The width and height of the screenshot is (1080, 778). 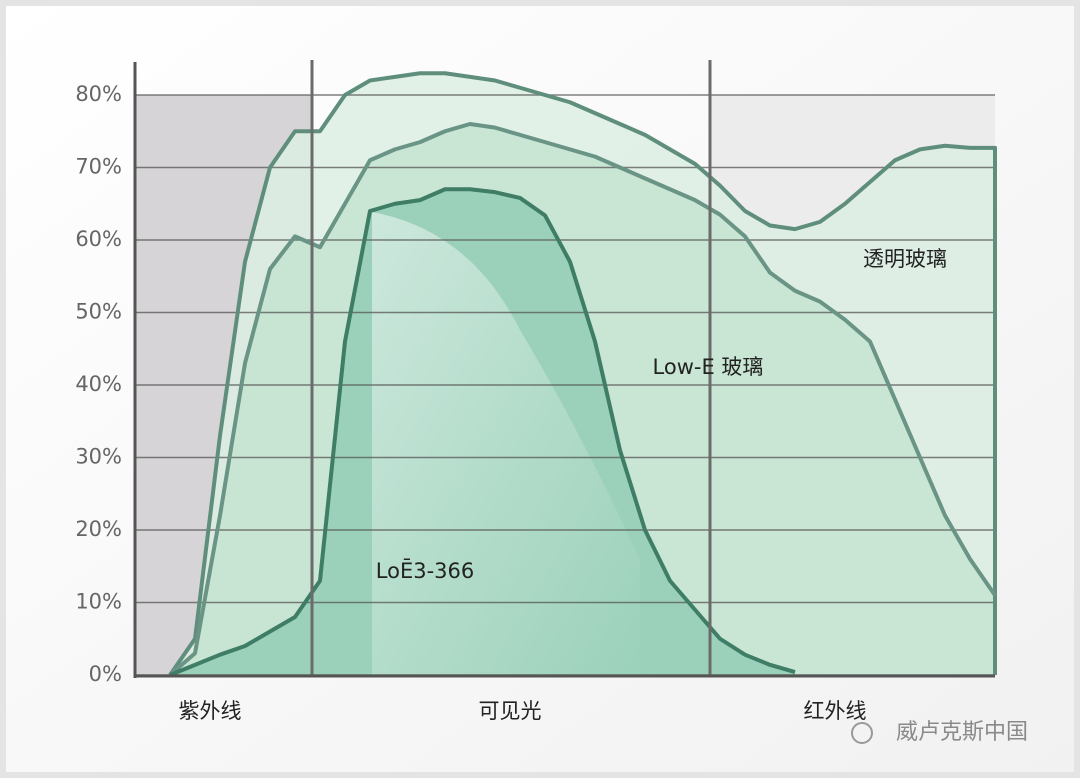 I want to click on x-tick-label: 可见光, so click(x=510, y=711).